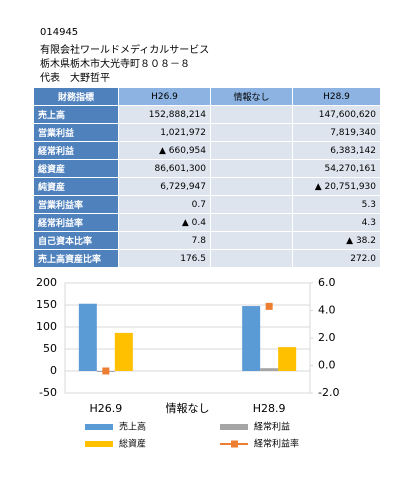  I want to click on cell: 1,021,972, so click(164, 132).